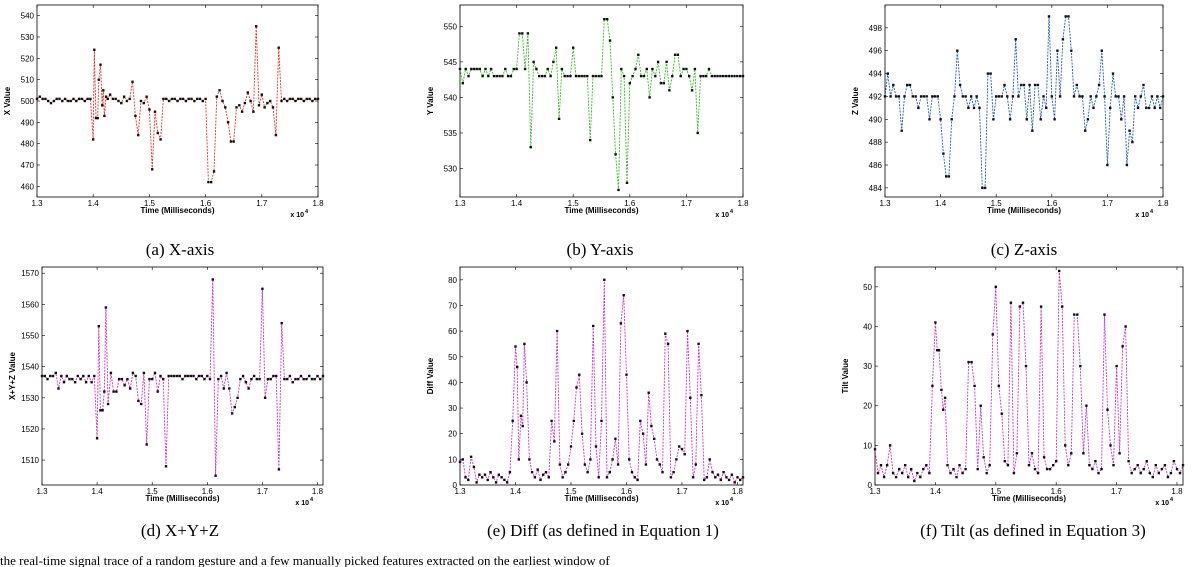 This screenshot has width=1201, height=567. I want to click on y-axis-label: X Value, so click(7, 100).